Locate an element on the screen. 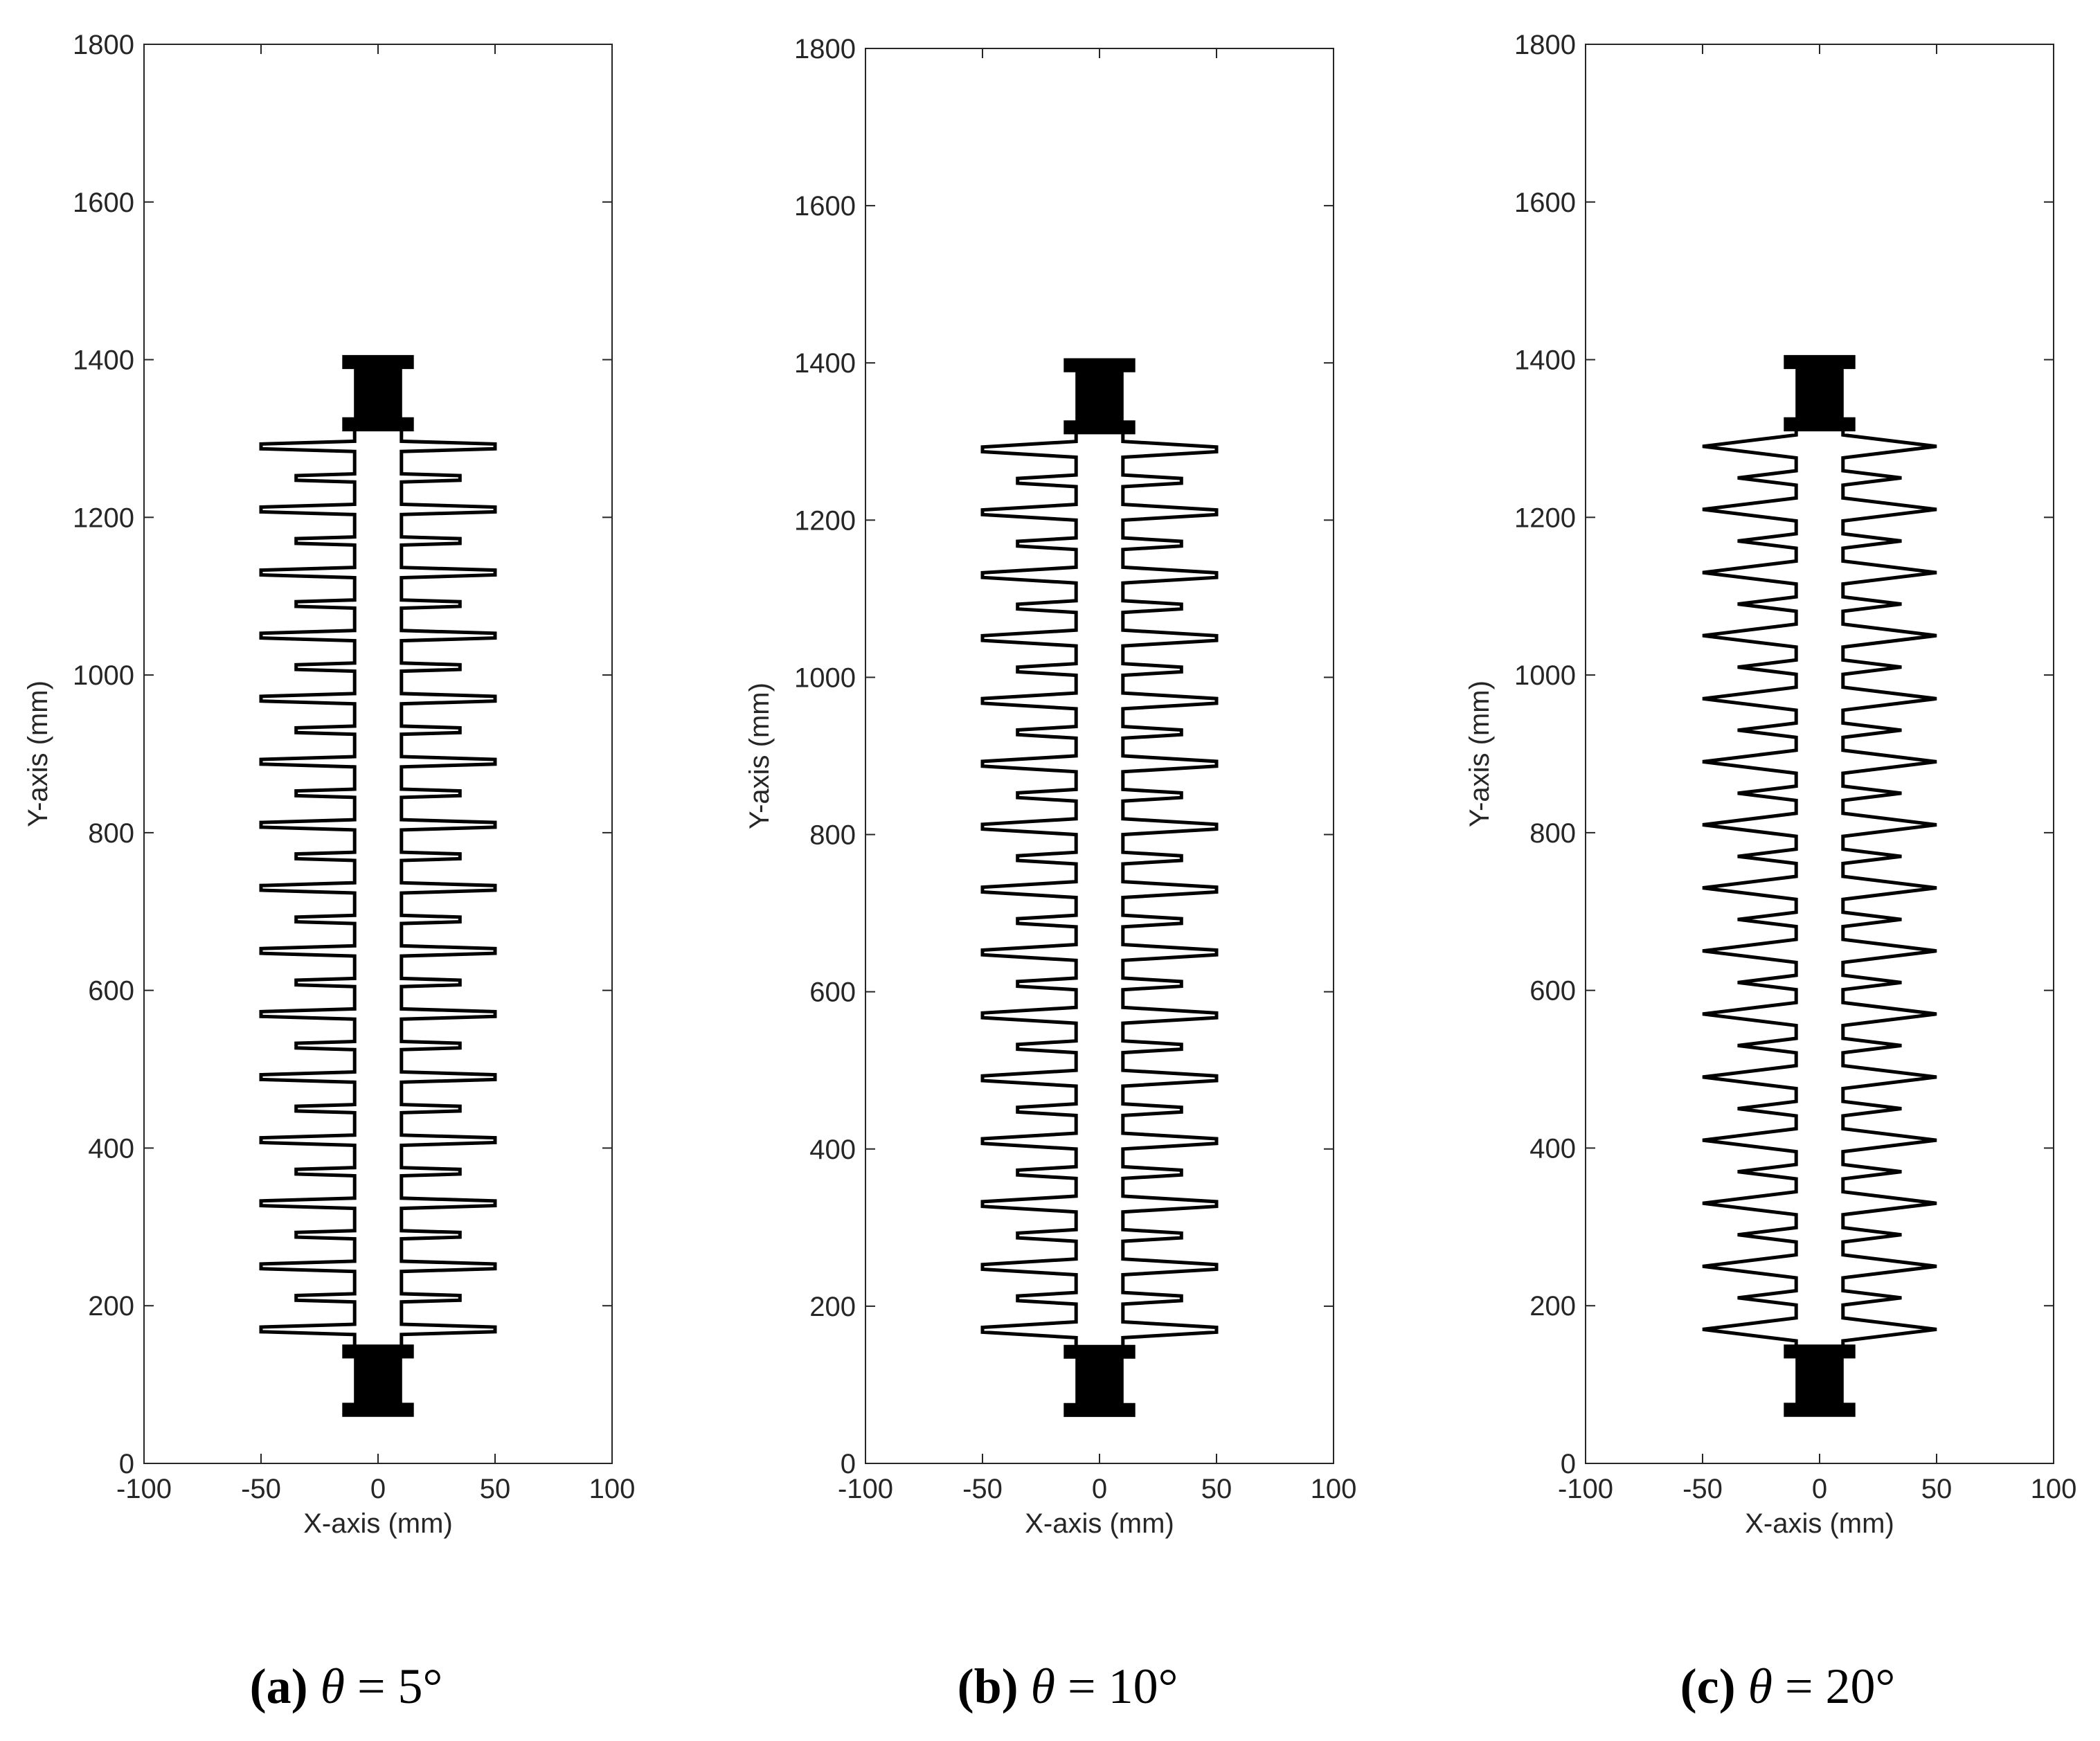 The height and width of the screenshot is (1741, 2100). end-fitting-top-c is located at coordinates (1820, 393).